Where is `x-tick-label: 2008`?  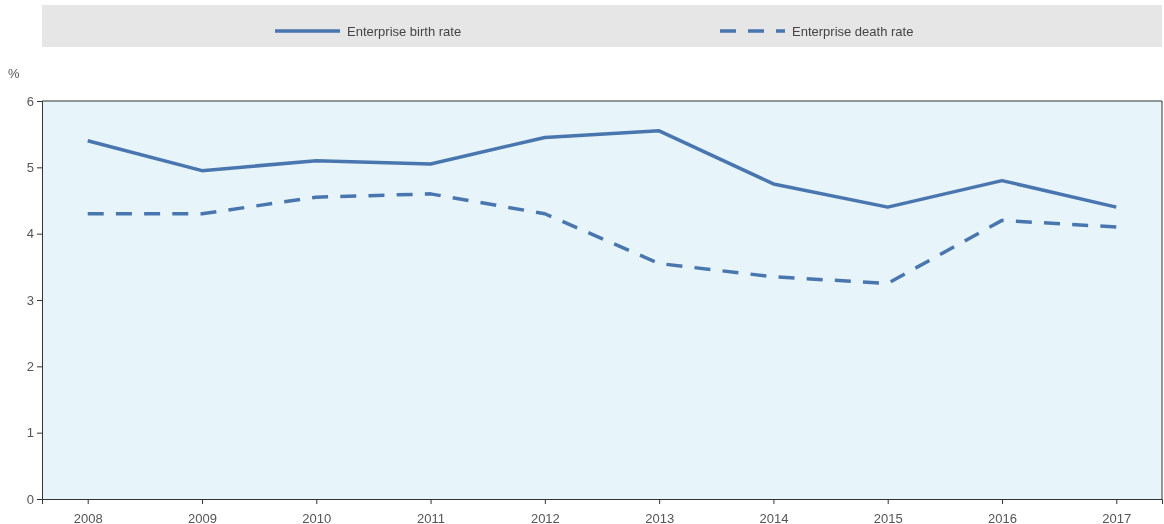 x-tick-label: 2008 is located at coordinates (88, 517).